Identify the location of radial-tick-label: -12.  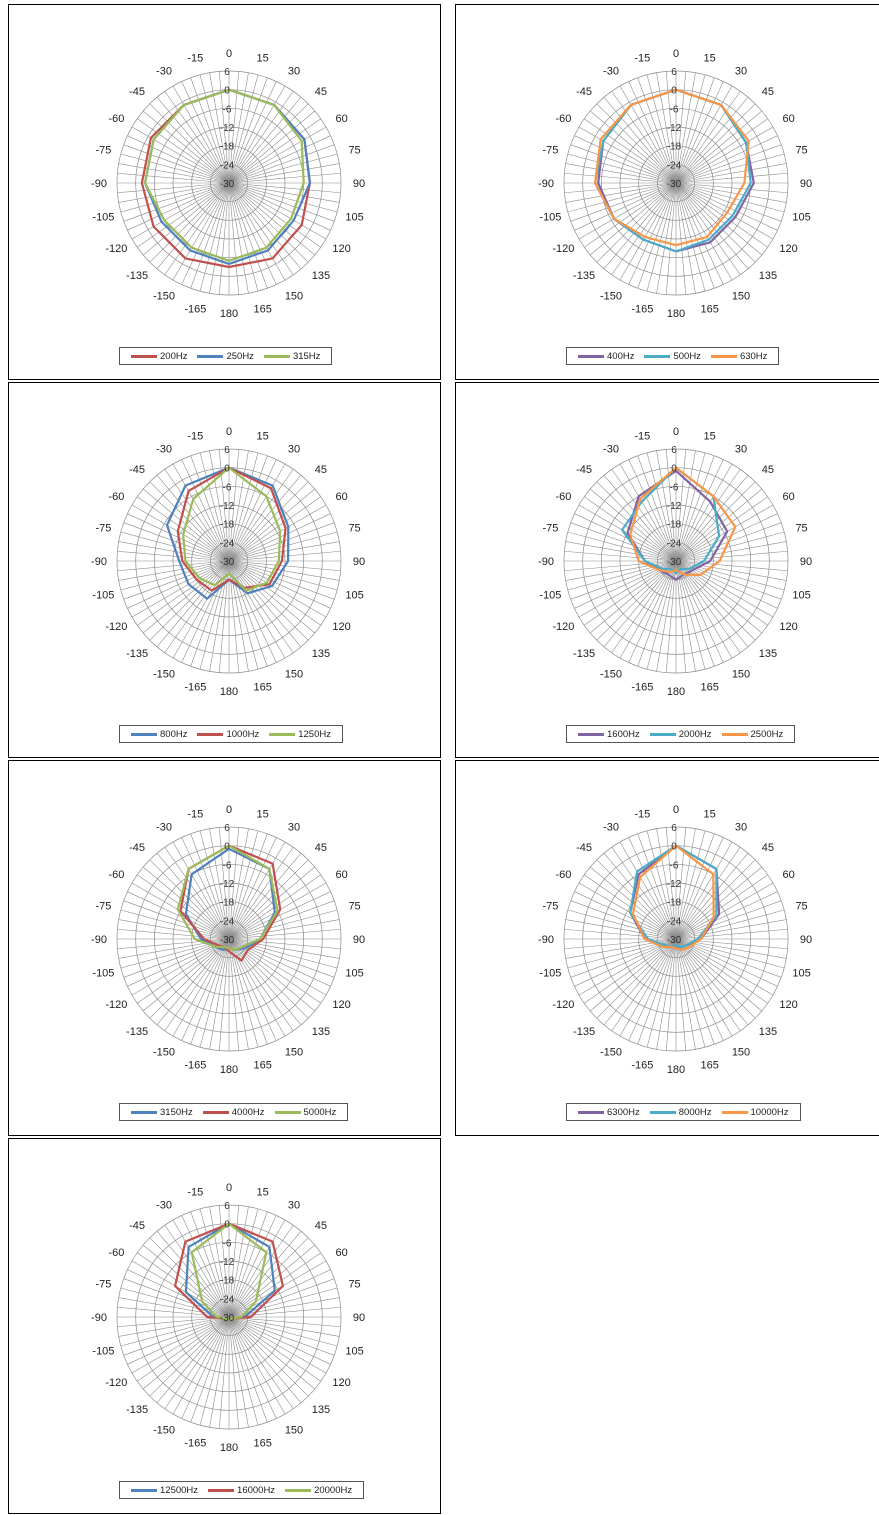
(227, 128).